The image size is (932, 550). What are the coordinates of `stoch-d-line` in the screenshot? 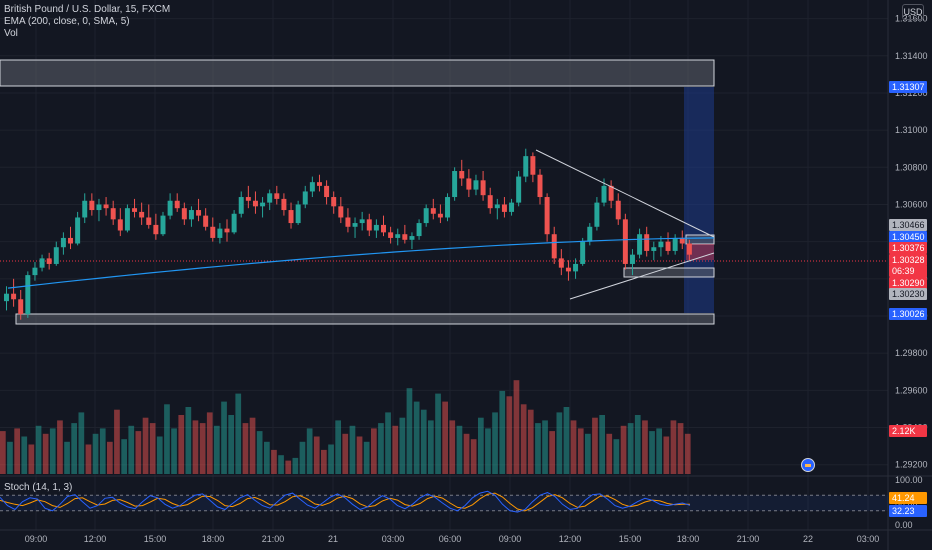 It's located at (345, 502).